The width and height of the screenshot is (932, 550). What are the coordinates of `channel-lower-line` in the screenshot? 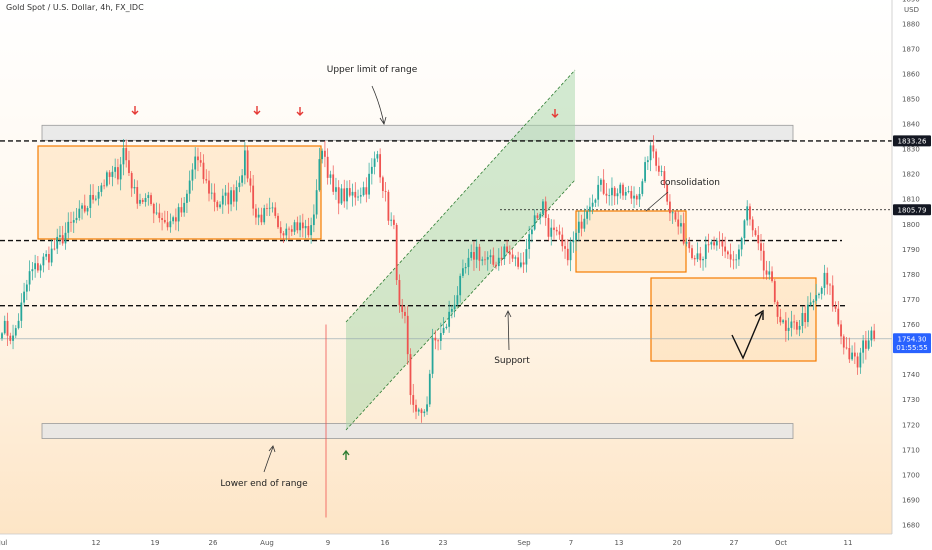 It's located at (460, 305).